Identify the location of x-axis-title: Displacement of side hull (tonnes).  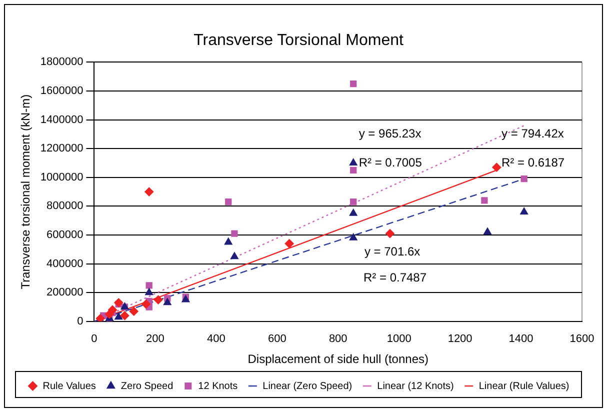
(338, 359).